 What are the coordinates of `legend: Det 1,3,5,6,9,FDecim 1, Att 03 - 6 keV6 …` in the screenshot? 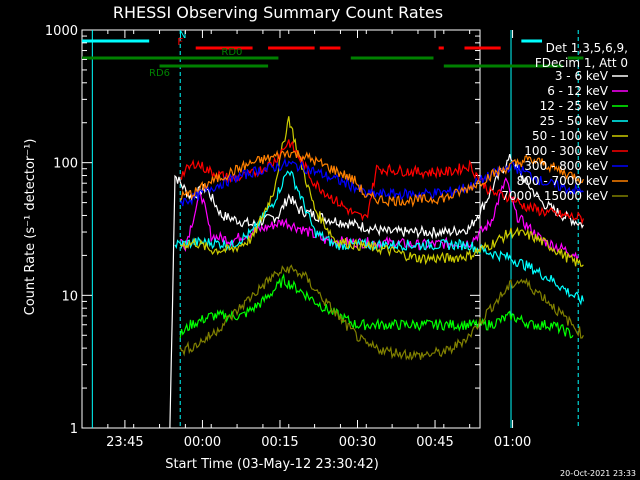 It's located at (564, 122).